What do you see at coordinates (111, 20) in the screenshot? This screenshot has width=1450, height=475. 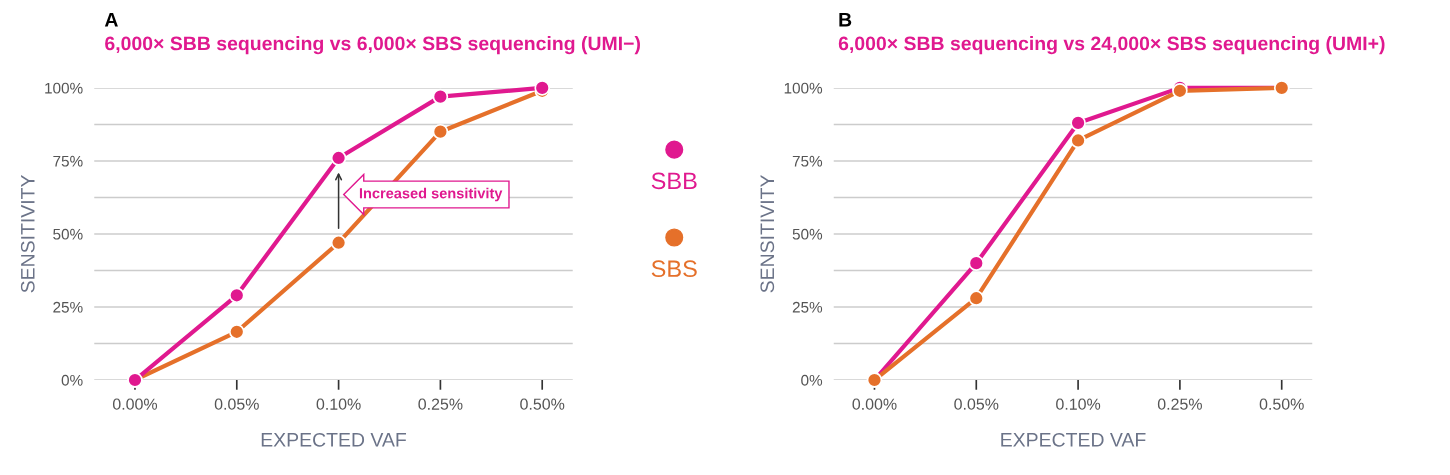 I see `chart-title: A` at bounding box center [111, 20].